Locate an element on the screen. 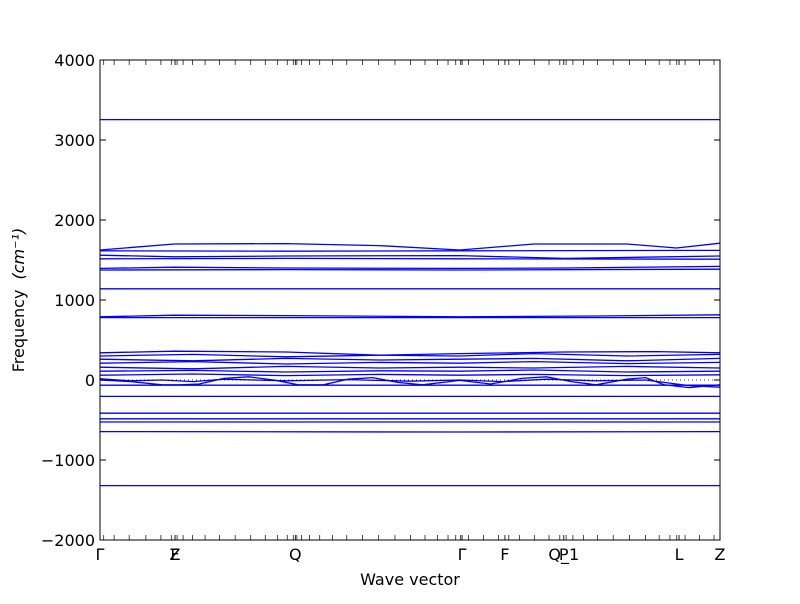 This screenshot has width=800, height=604. y-axis-label: Frequency (cm⁻¹) is located at coordinates (18, 300).